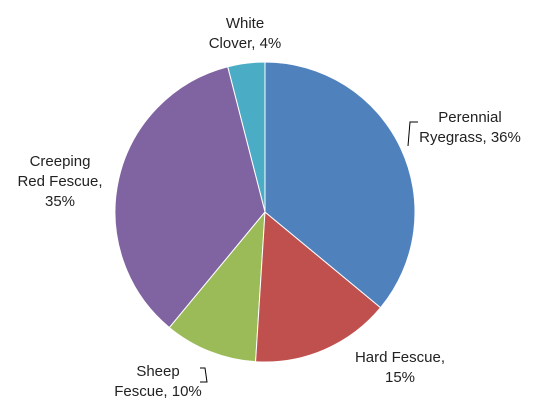 This screenshot has height=417, width=538. What do you see at coordinates (245, 33) in the screenshot?
I see `data-label: White Clover, 4%` at bounding box center [245, 33].